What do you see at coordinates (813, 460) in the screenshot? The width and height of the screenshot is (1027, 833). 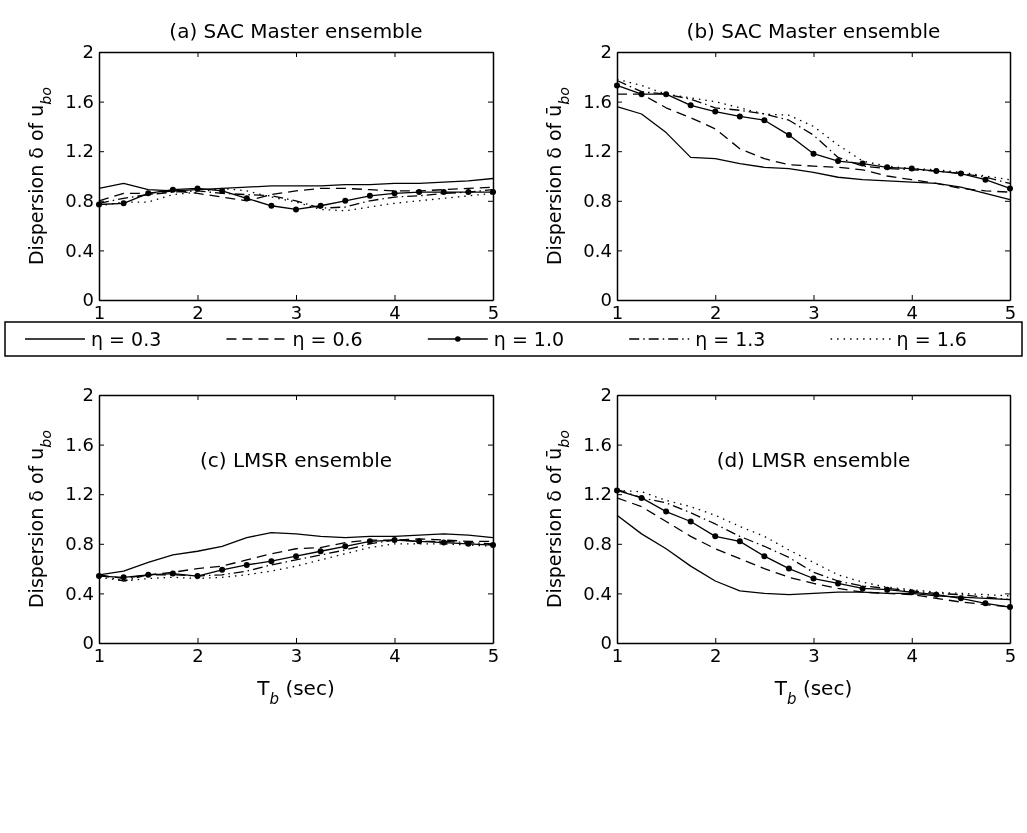 I see `text: (d) LMSR ensemble` at bounding box center [813, 460].